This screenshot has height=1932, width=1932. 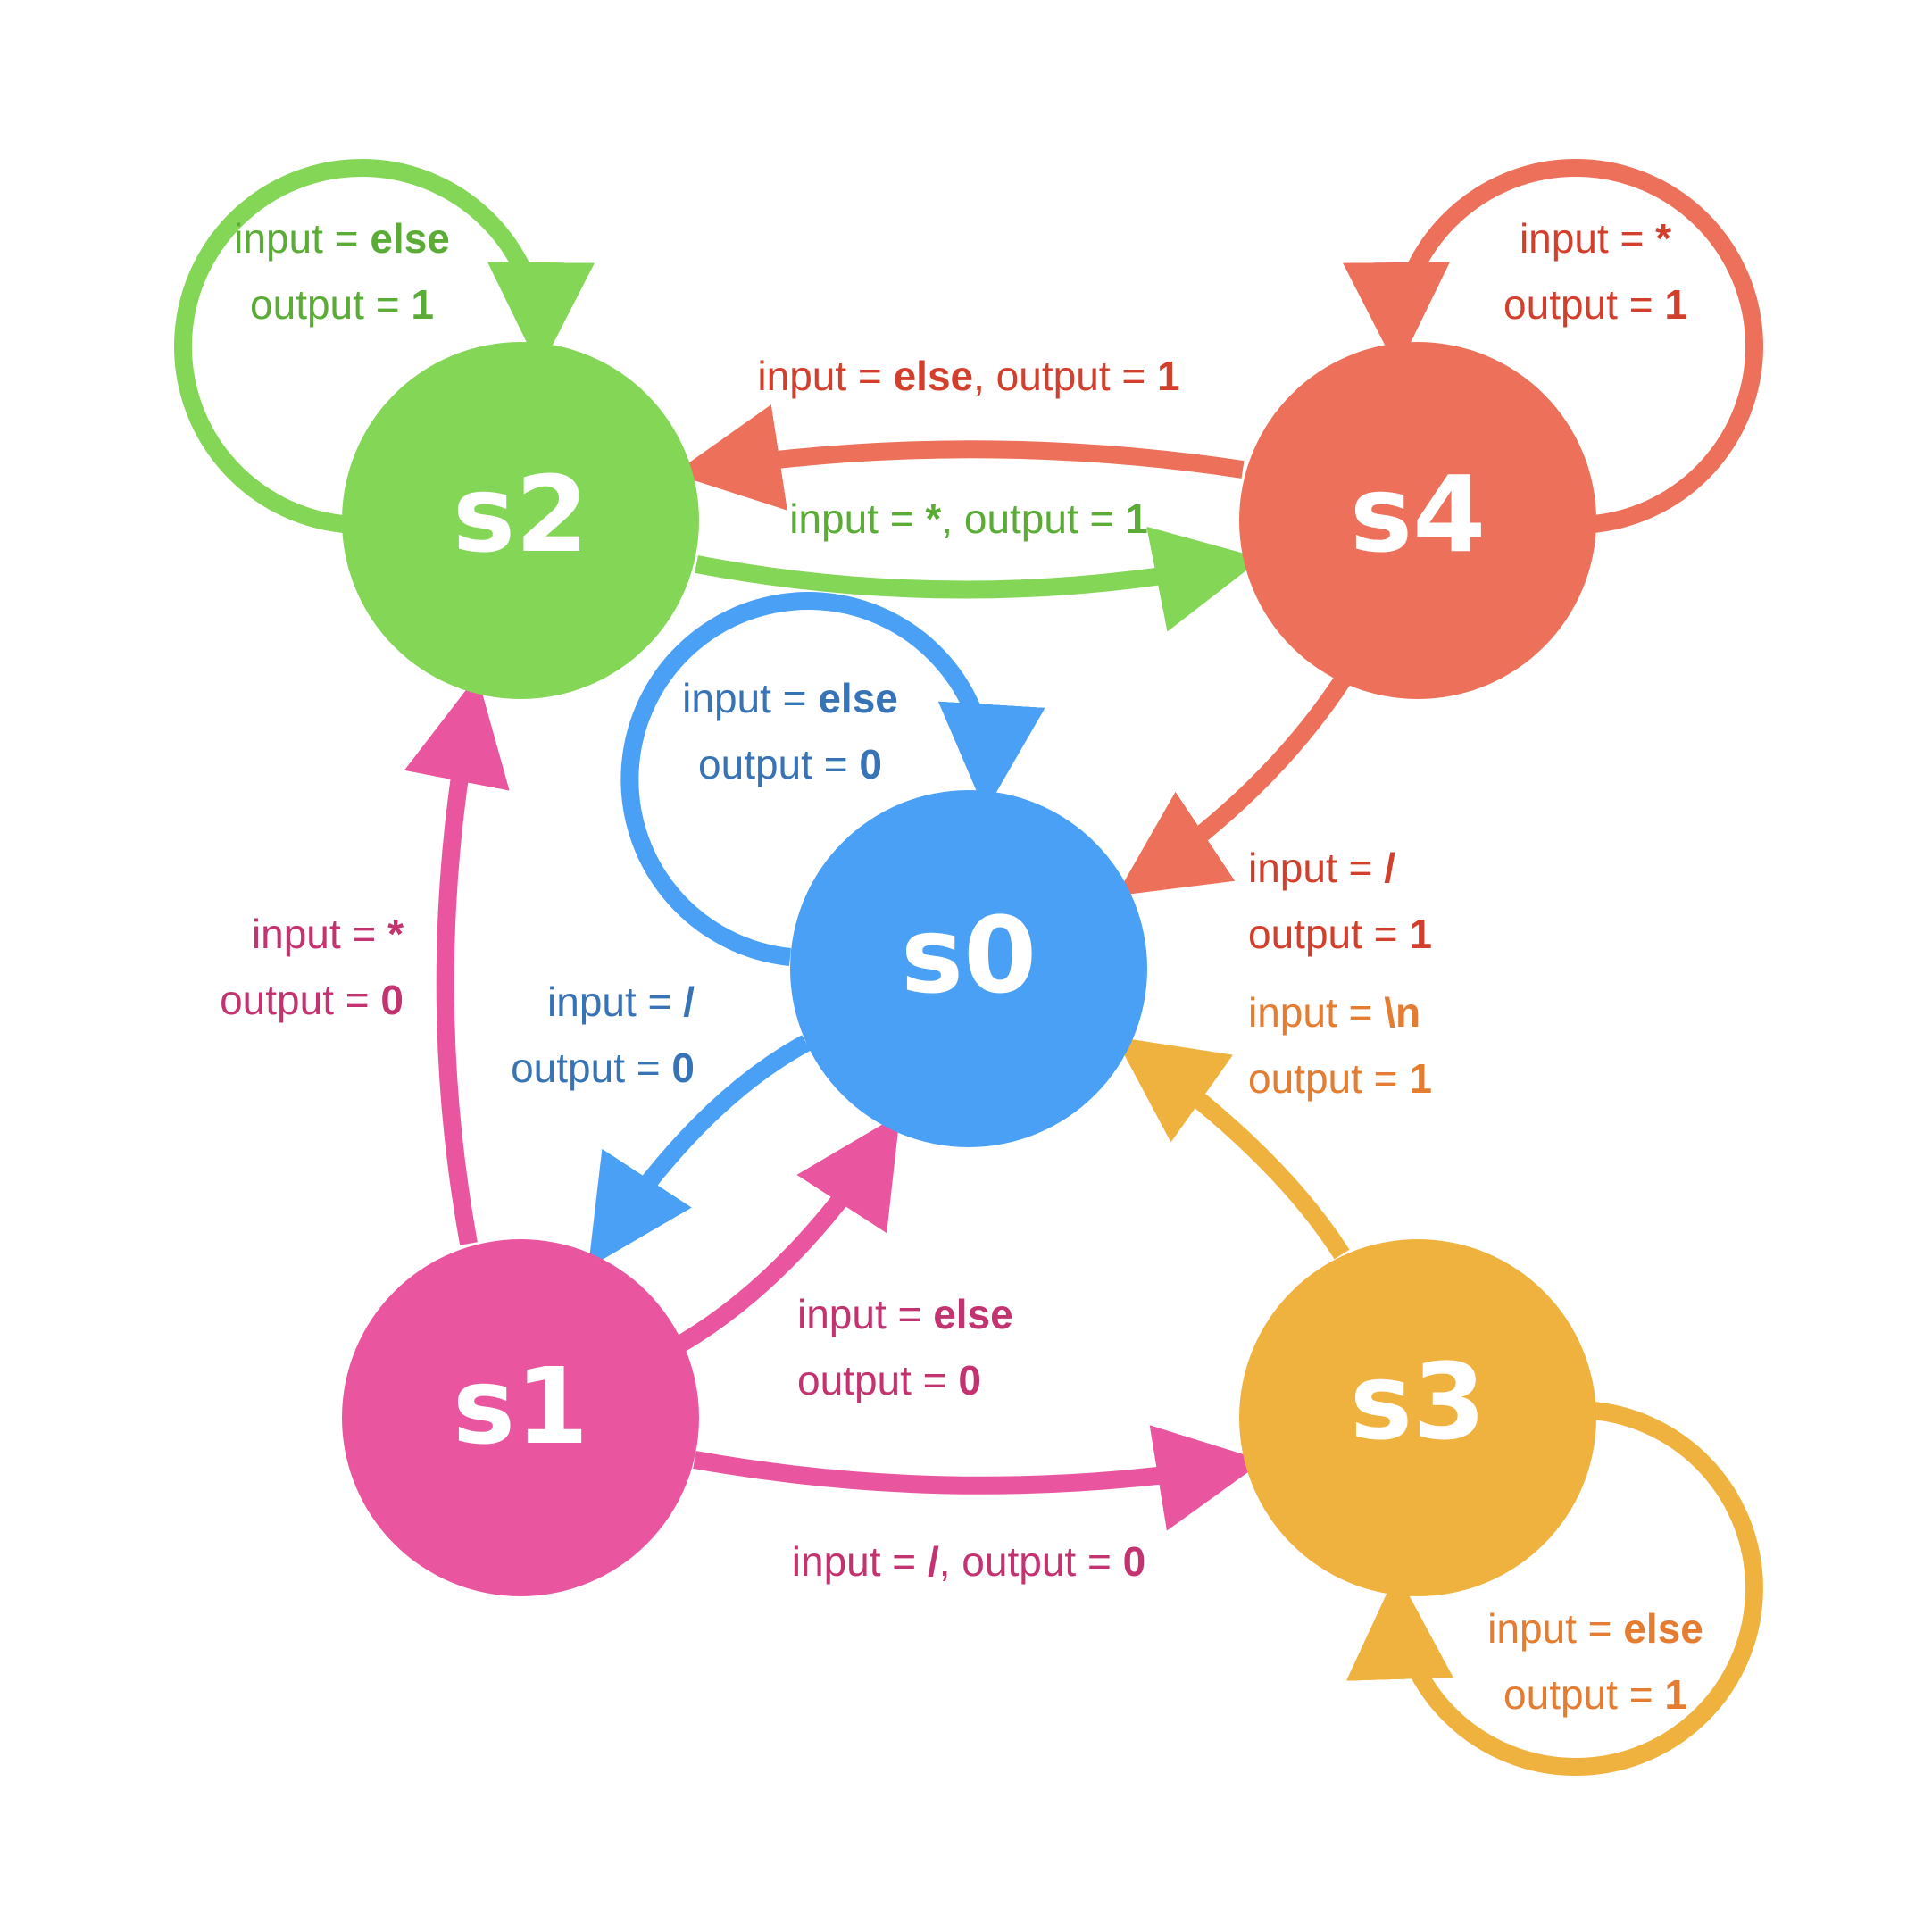 I want to click on label-s2-self-output: output = 1, so click(x=342, y=304).